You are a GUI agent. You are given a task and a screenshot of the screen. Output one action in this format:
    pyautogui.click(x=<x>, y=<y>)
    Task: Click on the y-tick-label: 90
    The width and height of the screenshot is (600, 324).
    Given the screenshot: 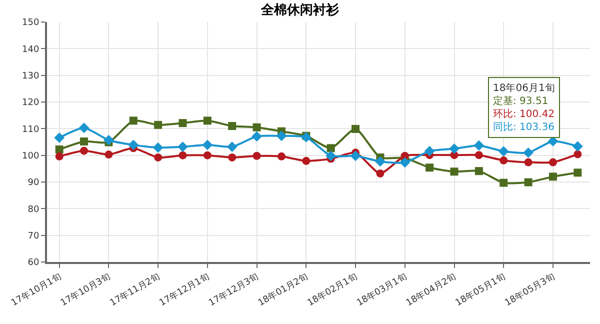 What is the action you would take?
    pyautogui.click(x=34, y=183)
    